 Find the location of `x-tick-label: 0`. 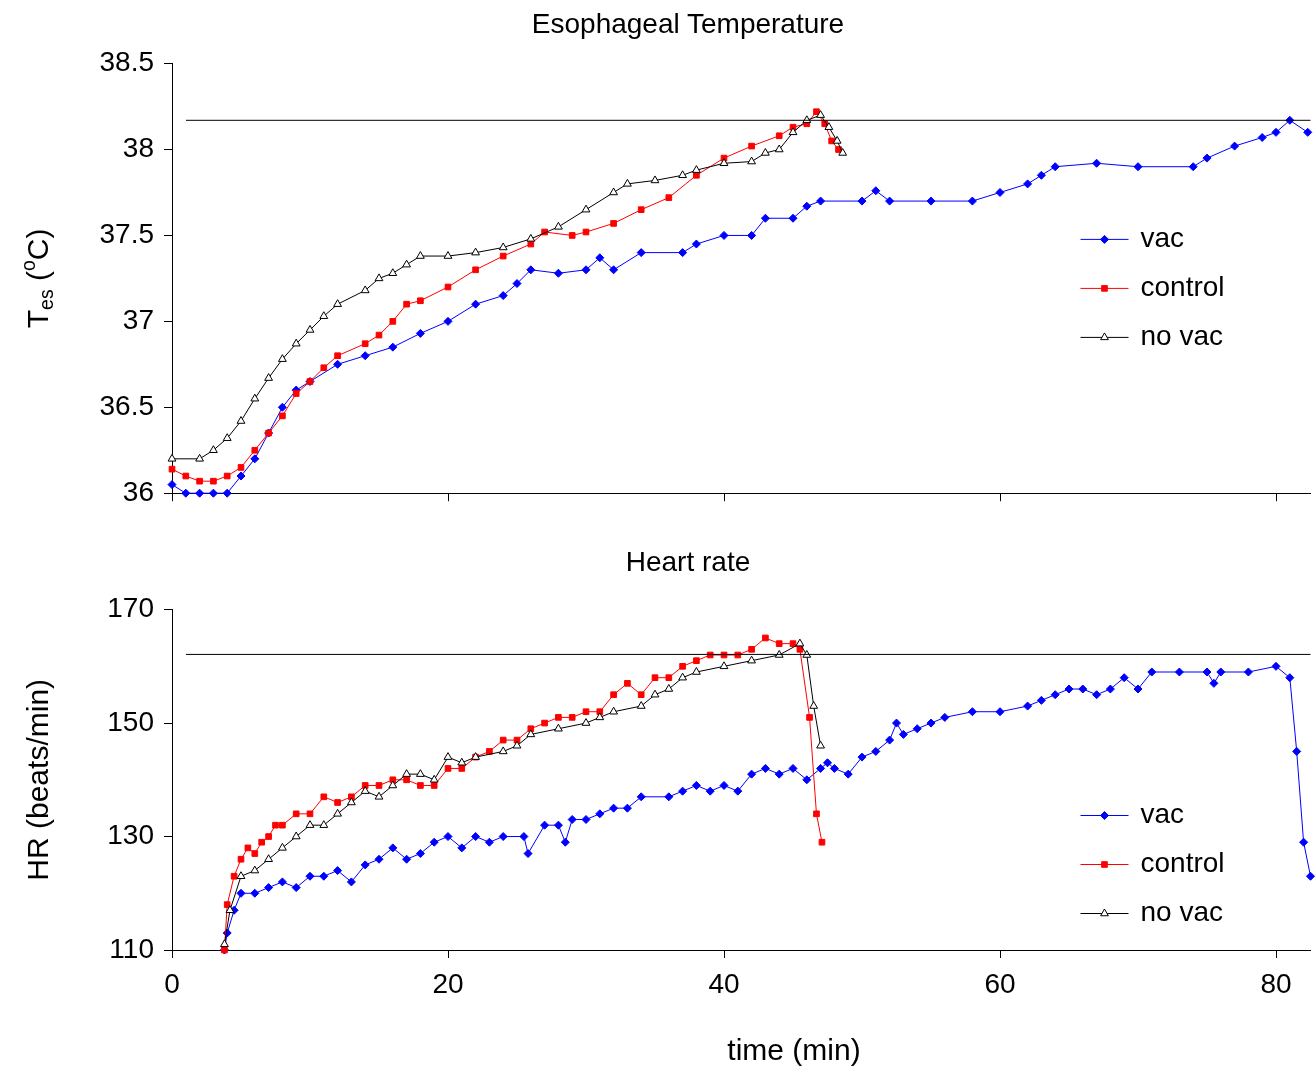

x-tick-label: 0 is located at coordinates (172, 983).